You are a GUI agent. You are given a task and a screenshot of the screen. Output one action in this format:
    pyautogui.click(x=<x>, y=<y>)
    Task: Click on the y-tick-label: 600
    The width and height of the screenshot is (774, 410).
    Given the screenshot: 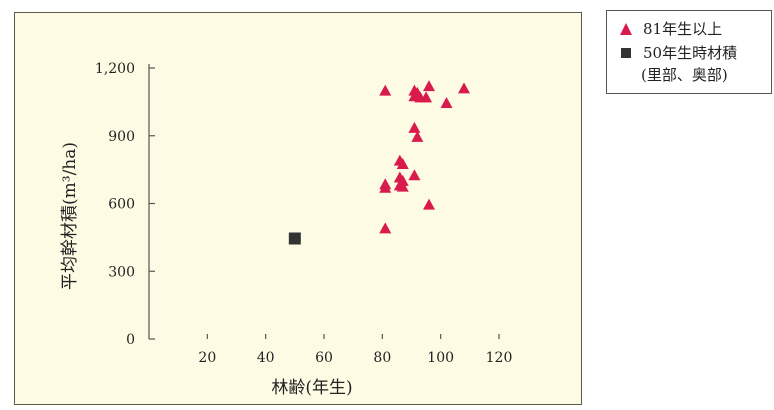 What is the action you would take?
    pyautogui.click(x=121, y=205)
    